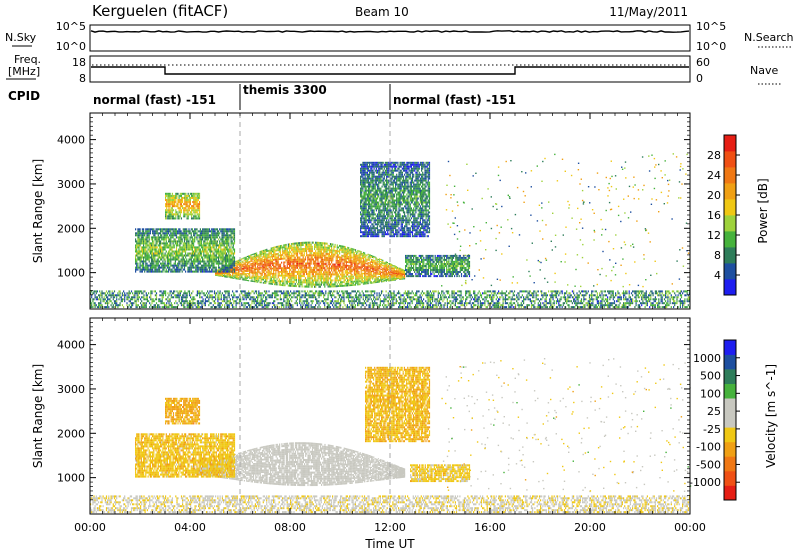 Image resolution: width=800 pixels, height=554 pixels. Describe the element at coordinates (71, 26) in the screenshot. I see `noise-left-tick-top: 10^5` at that location.